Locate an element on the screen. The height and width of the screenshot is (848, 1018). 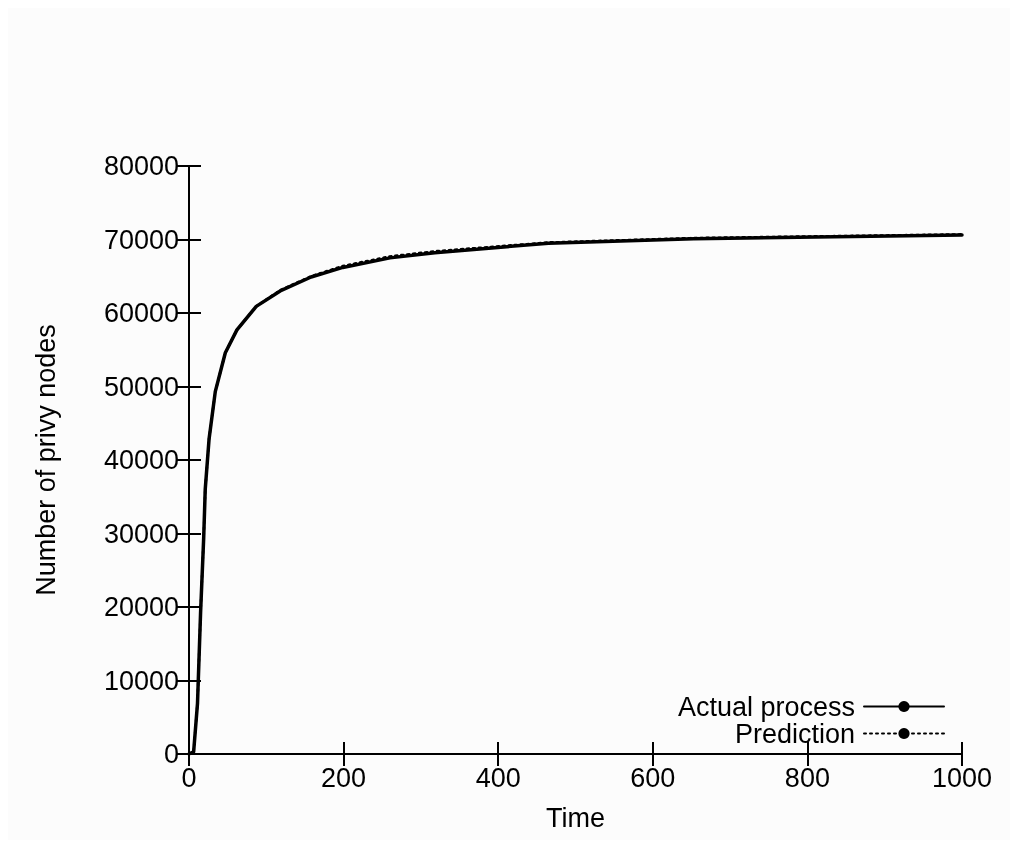
y-axis-title: Number of privy nodes is located at coordinates (45, 460).